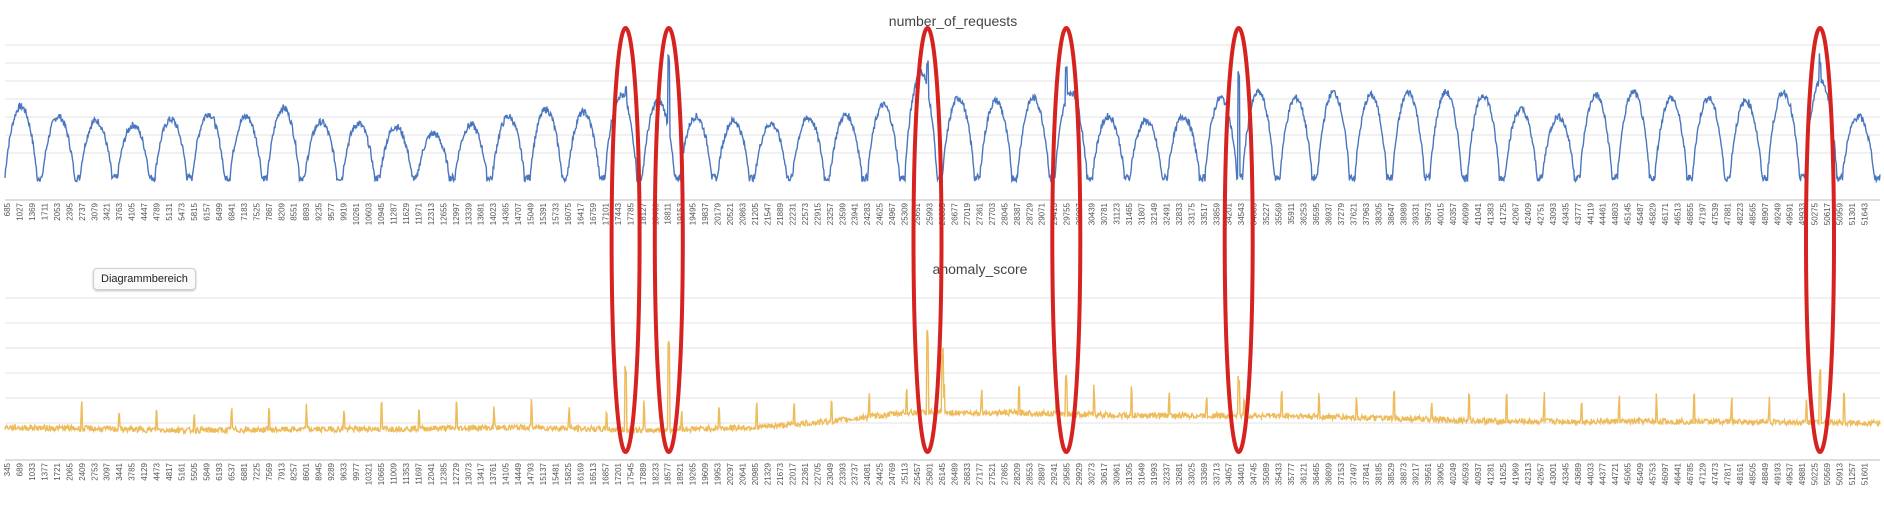 The height and width of the screenshot is (510, 1884). What do you see at coordinates (1279, 473) in the screenshot?
I see `x-tick-label: 35433` at bounding box center [1279, 473].